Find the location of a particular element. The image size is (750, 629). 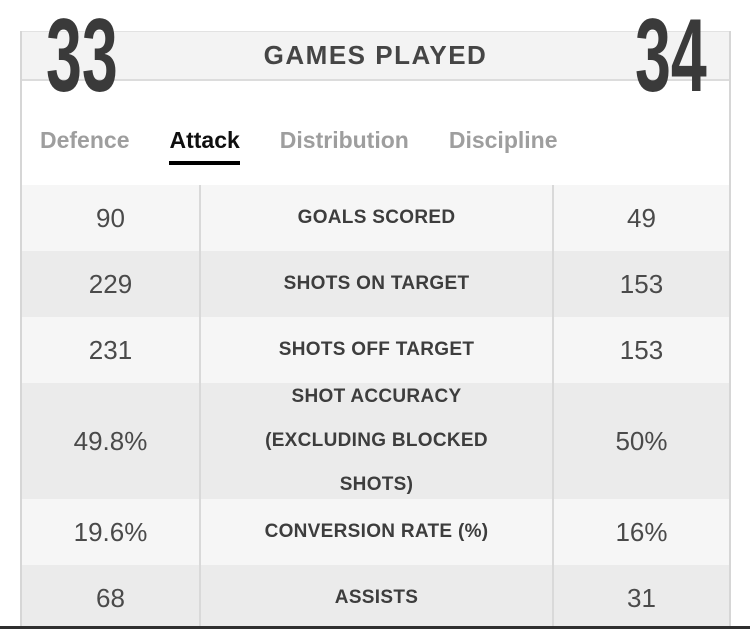

stat-row-shots-on-target: 229 SHOTS ON TARGET 153 is located at coordinates (375, 284).